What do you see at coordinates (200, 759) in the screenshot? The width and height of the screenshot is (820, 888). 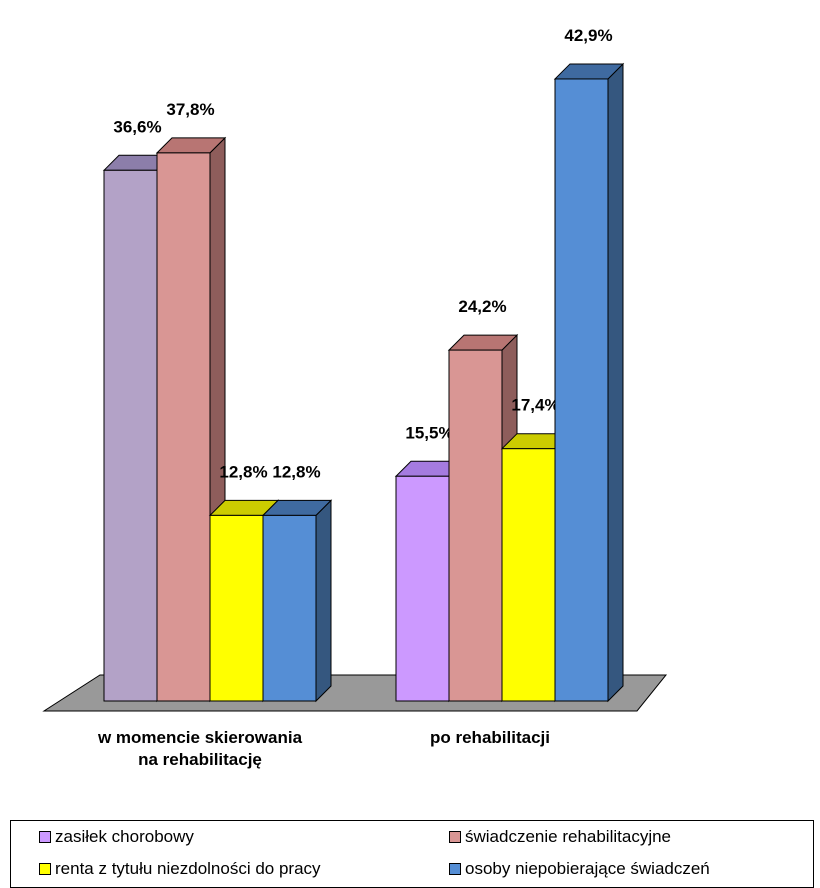 I see `category-label-0-line-2: na rehabilitację` at bounding box center [200, 759].